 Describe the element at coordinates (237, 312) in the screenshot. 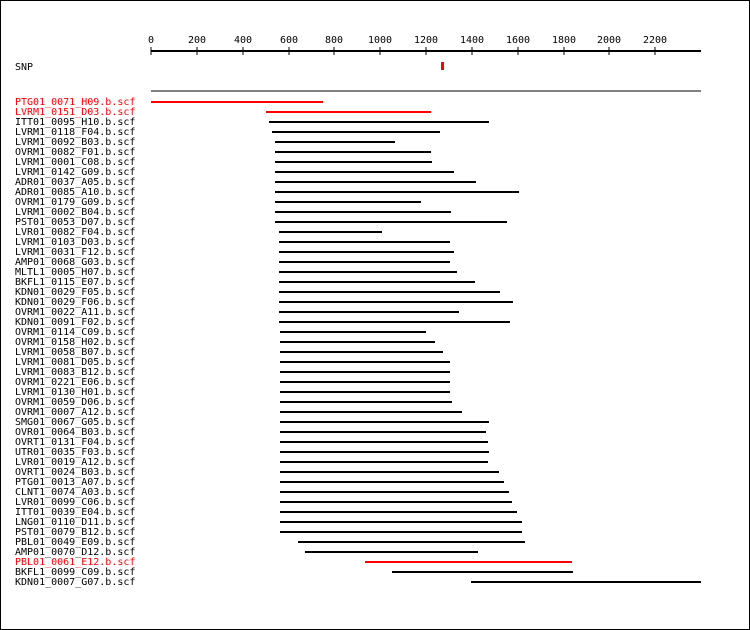

I see `read-row: OVRM1_0022_A11.b.scf` at that location.